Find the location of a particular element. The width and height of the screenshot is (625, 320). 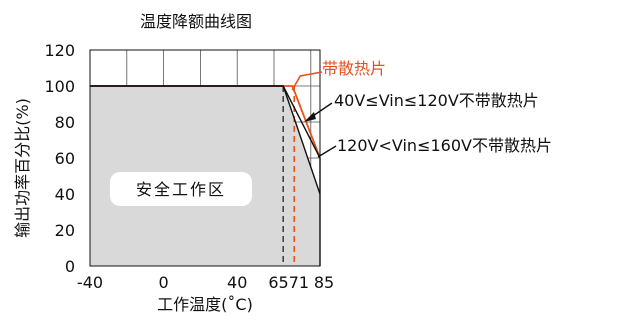

annotation-label-1: 带散热片 is located at coordinates (354, 68).